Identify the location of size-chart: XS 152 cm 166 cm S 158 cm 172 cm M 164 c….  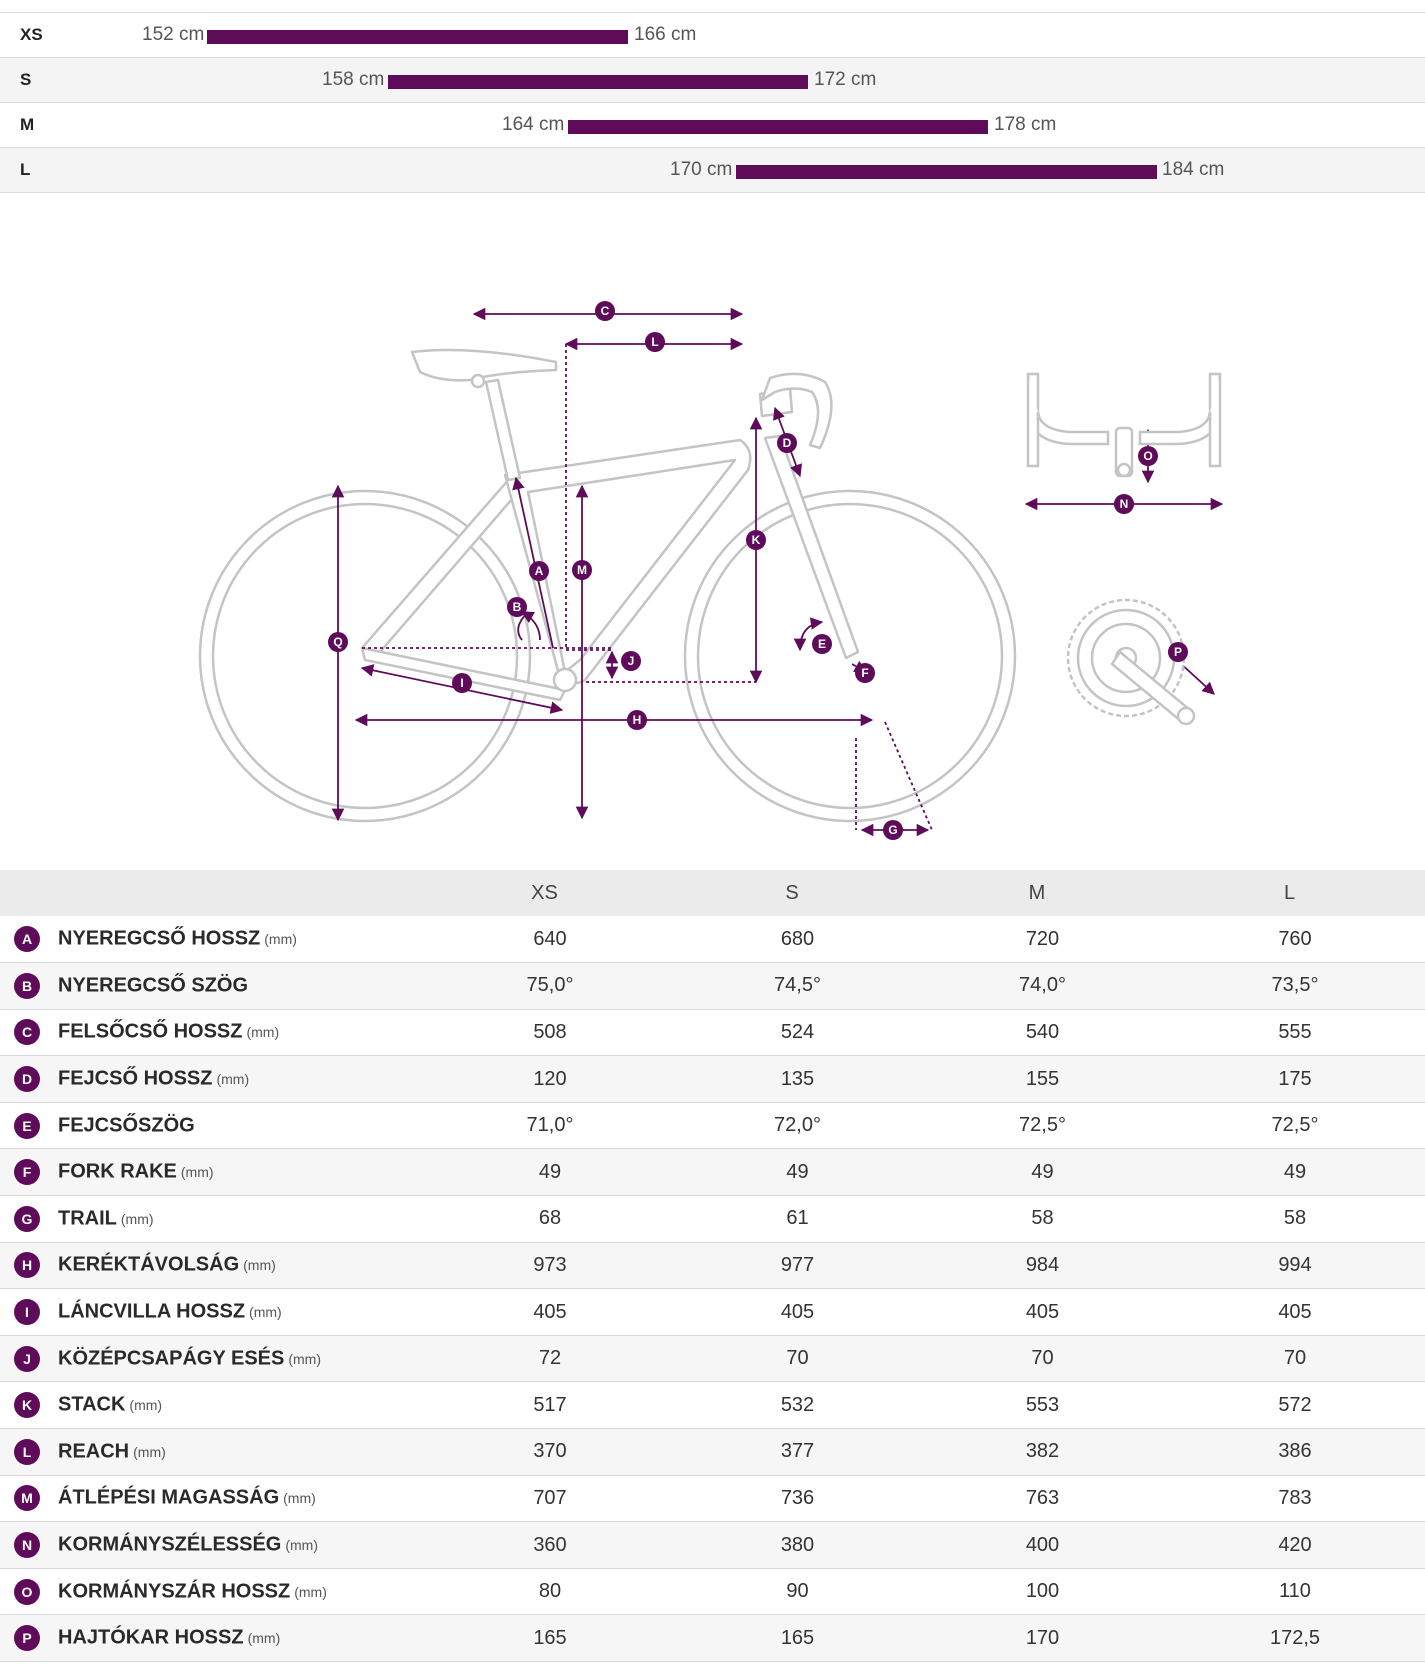
(712, 102).